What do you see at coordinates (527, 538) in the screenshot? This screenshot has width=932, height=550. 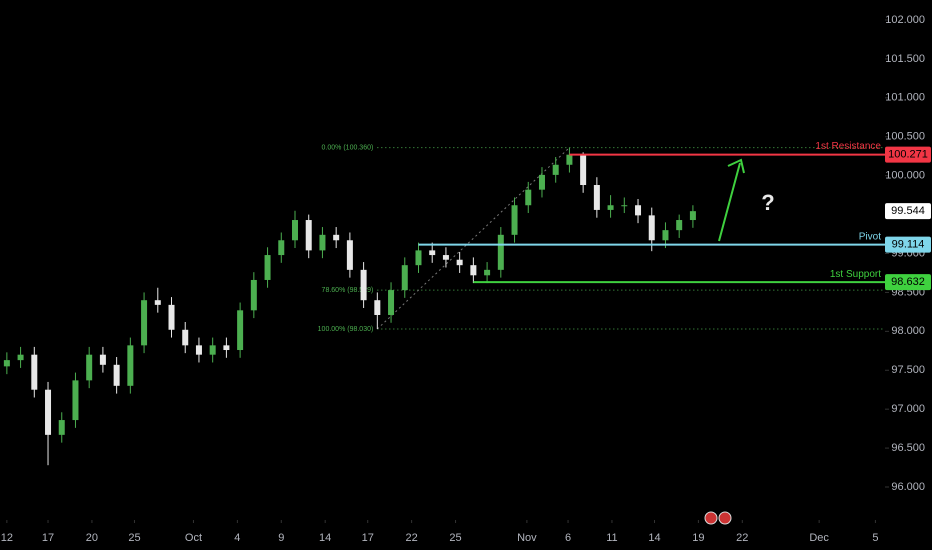 I see `x-tick-label: Nov` at bounding box center [527, 538].